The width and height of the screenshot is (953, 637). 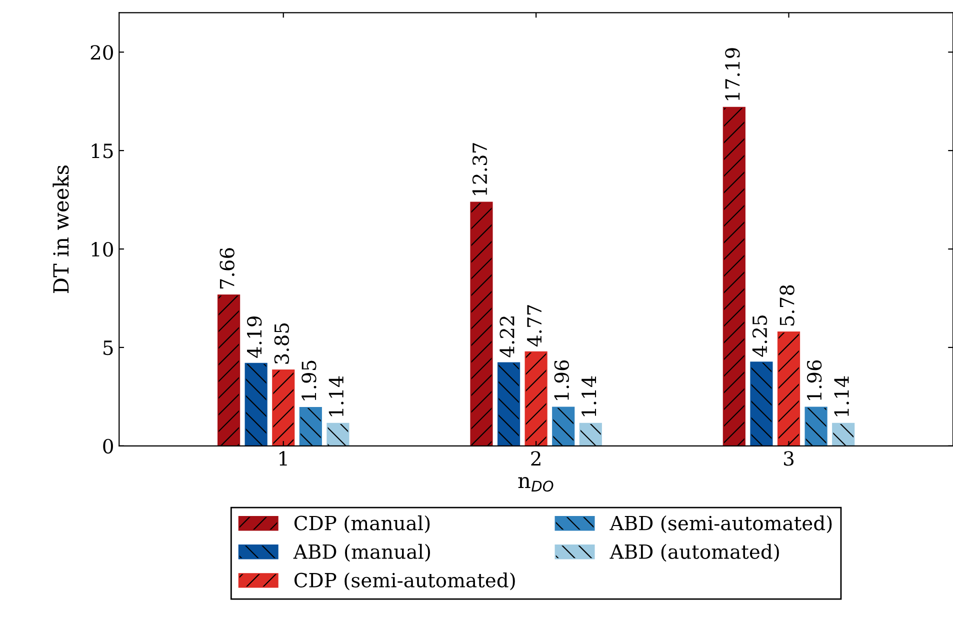 I want to click on y-tick-label: 0, so click(x=108, y=446).